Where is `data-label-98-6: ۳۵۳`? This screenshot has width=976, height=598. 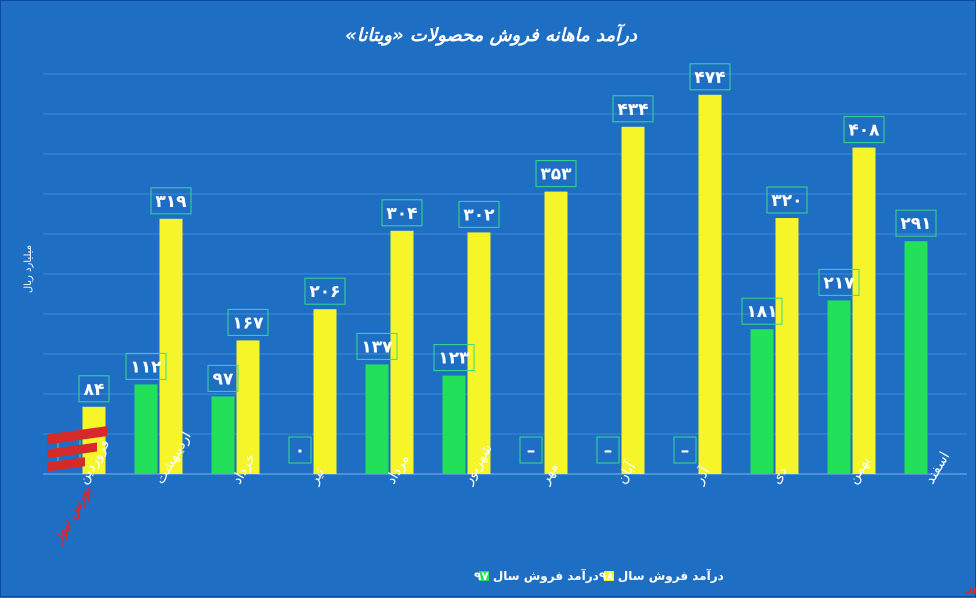
data-label-98-6: ۳۵۳ is located at coordinates (556, 175).